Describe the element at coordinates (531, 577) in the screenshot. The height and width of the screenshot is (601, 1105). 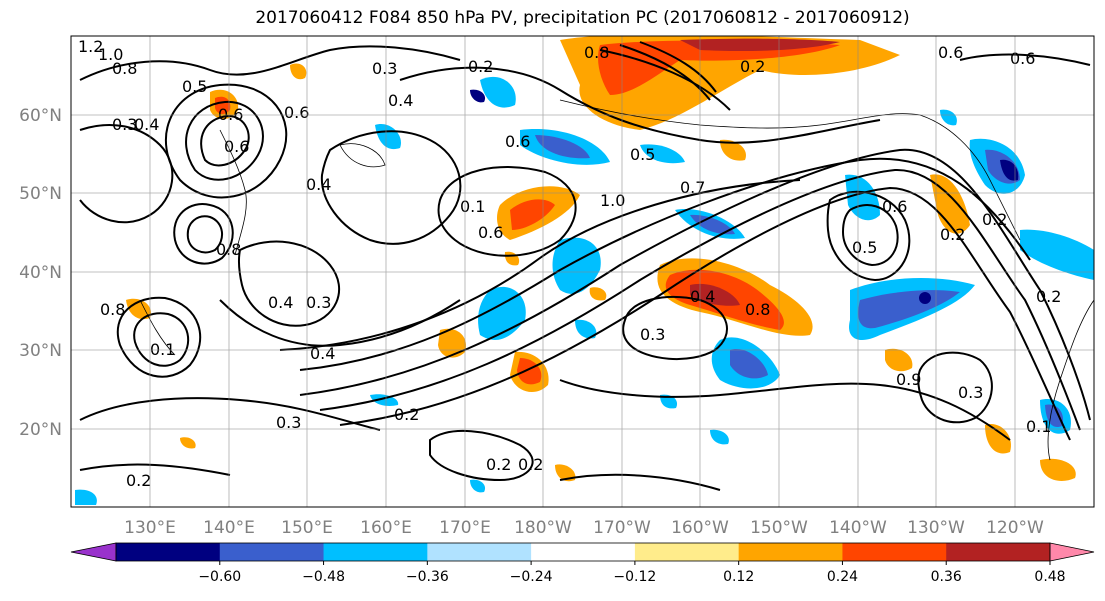
I see `colorbar-tick-label: −0.24` at that location.